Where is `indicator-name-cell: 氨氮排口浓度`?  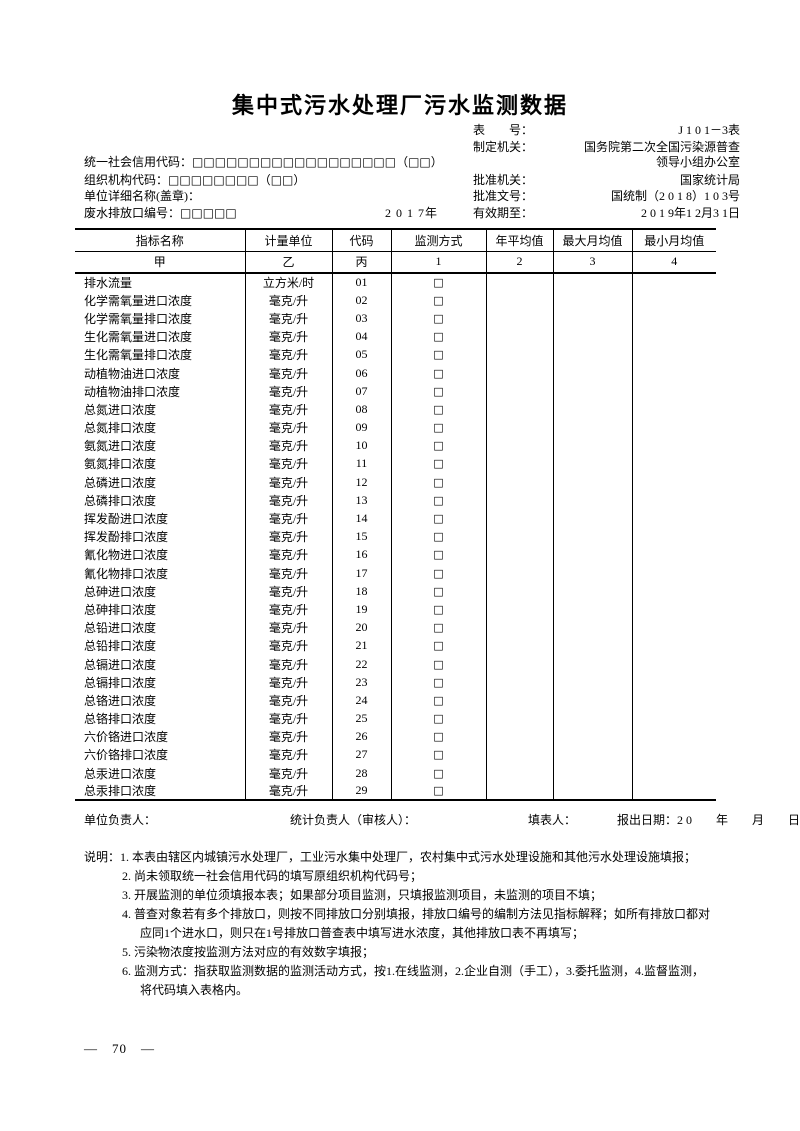
indicator-name-cell: 氨氮排口浓度 is located at coordinates (120, 464).